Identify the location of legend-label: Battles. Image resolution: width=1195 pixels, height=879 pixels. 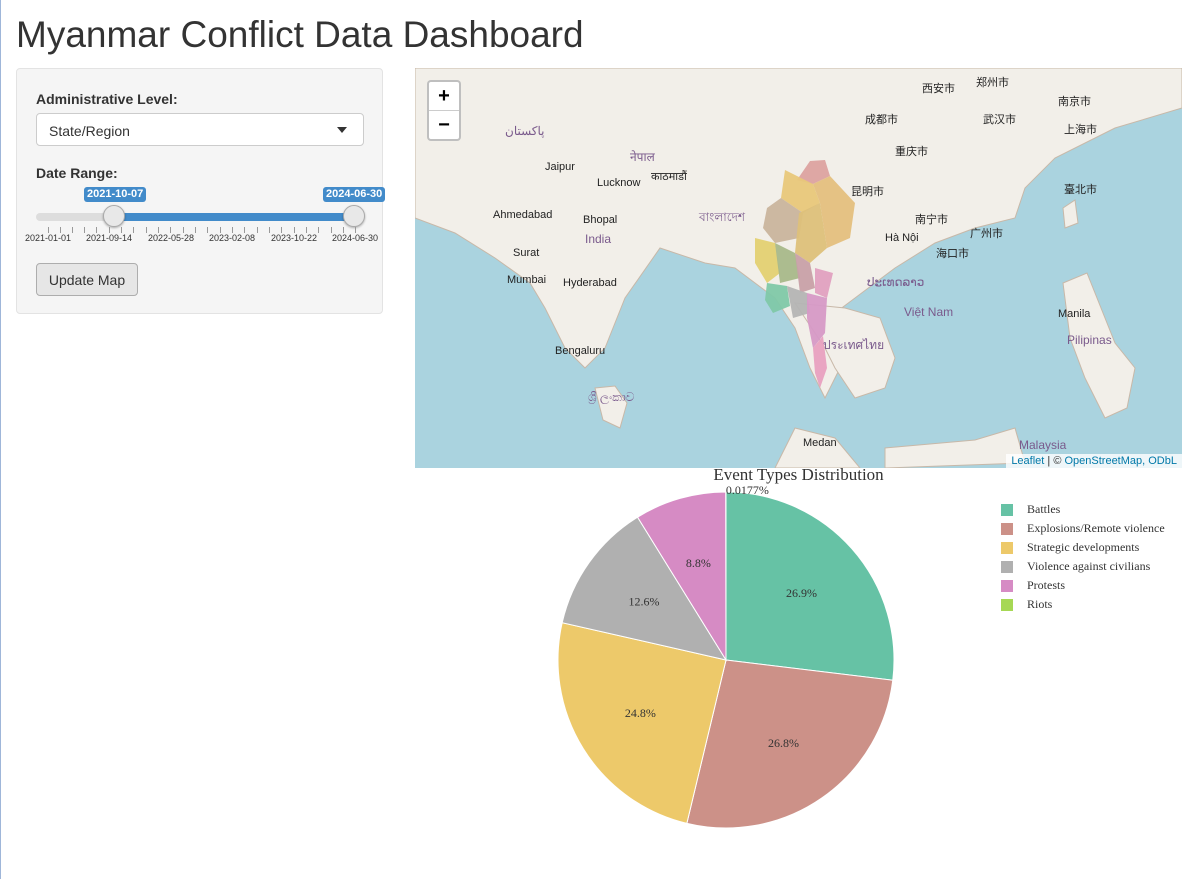
(1044, 509).